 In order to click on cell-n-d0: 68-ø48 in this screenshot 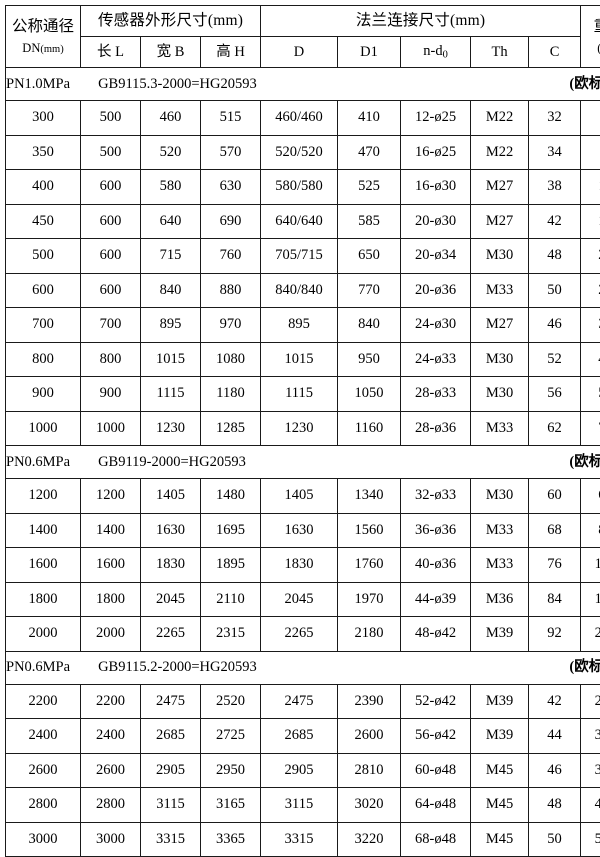, I will do `click(436, 839)`.